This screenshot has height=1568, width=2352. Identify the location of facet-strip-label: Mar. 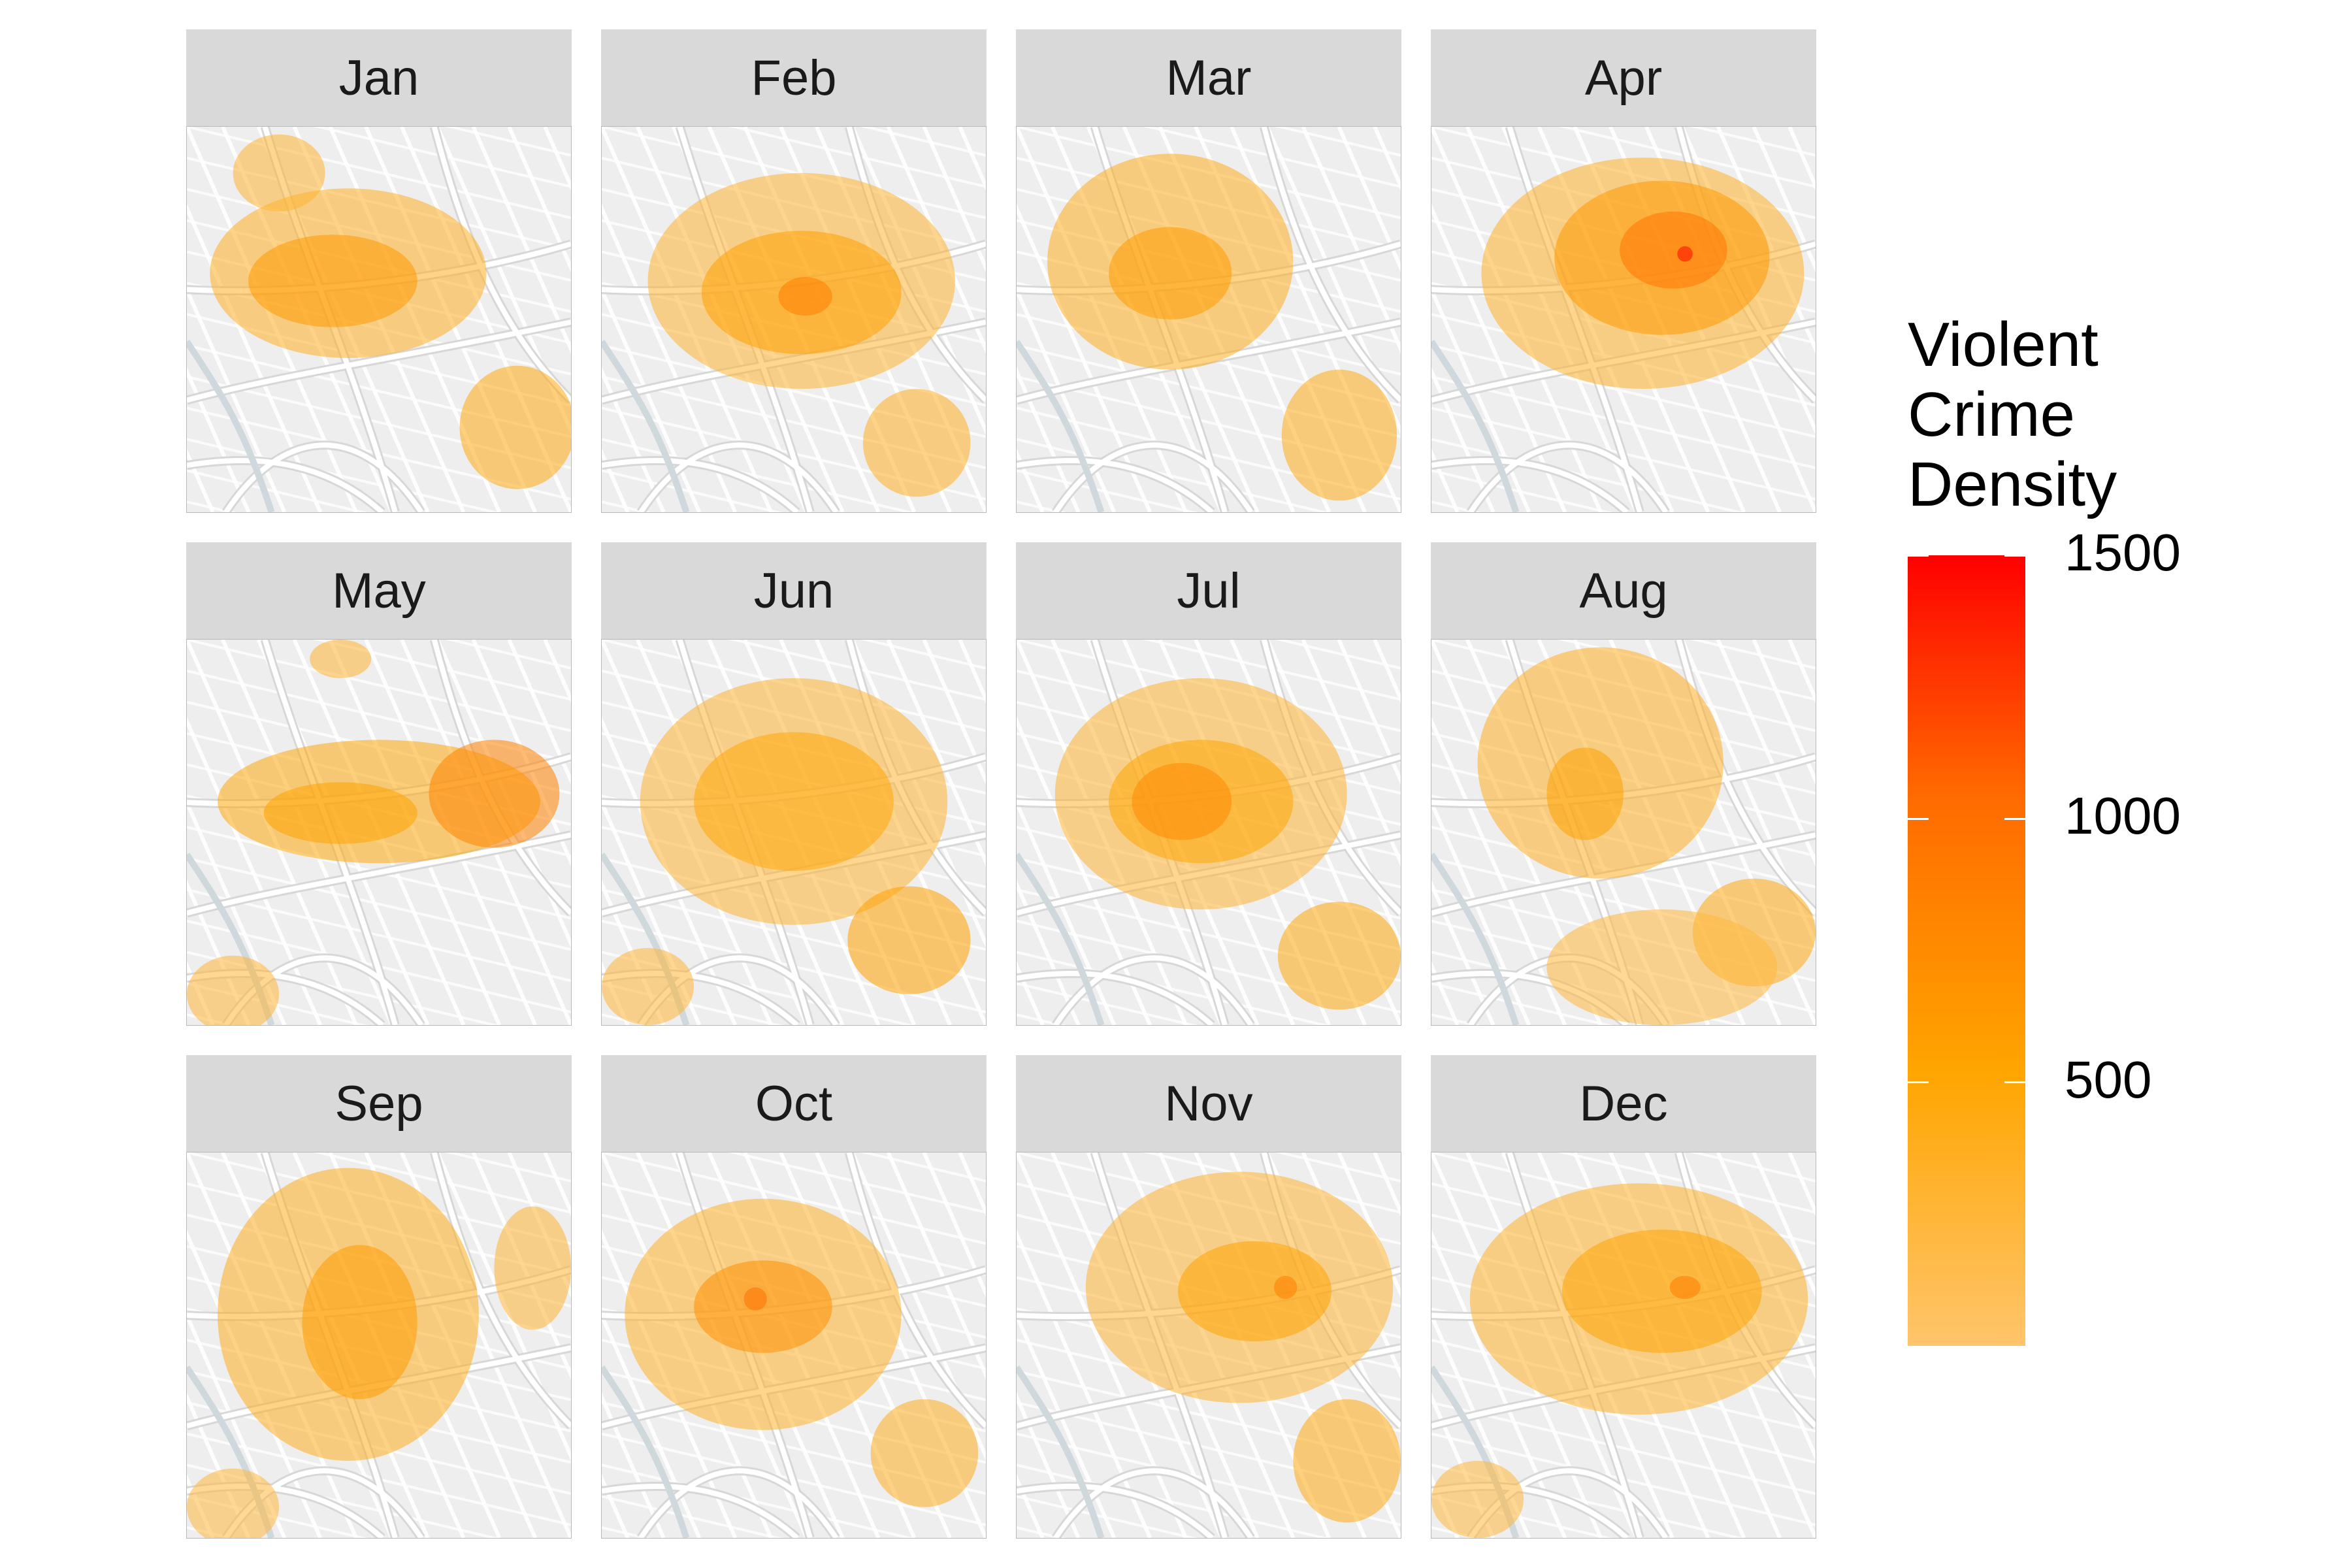
(1208, 77).